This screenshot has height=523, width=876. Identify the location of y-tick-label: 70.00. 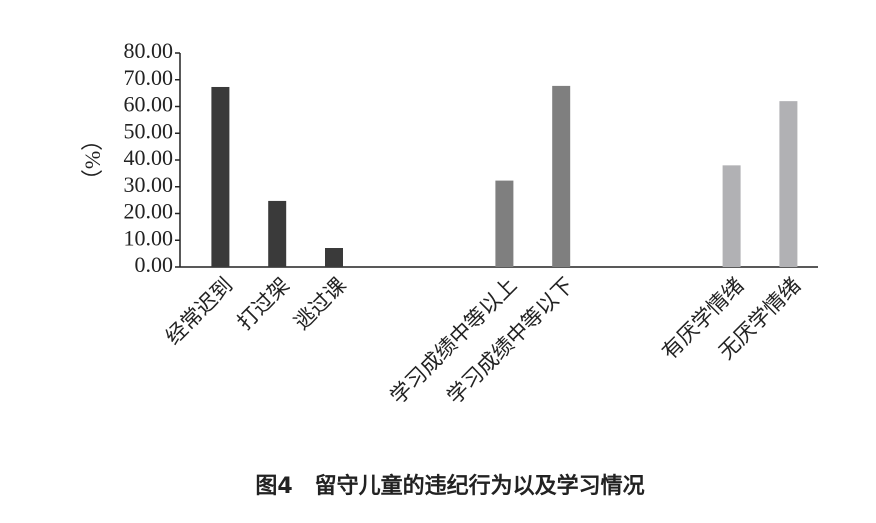
(149, 77).